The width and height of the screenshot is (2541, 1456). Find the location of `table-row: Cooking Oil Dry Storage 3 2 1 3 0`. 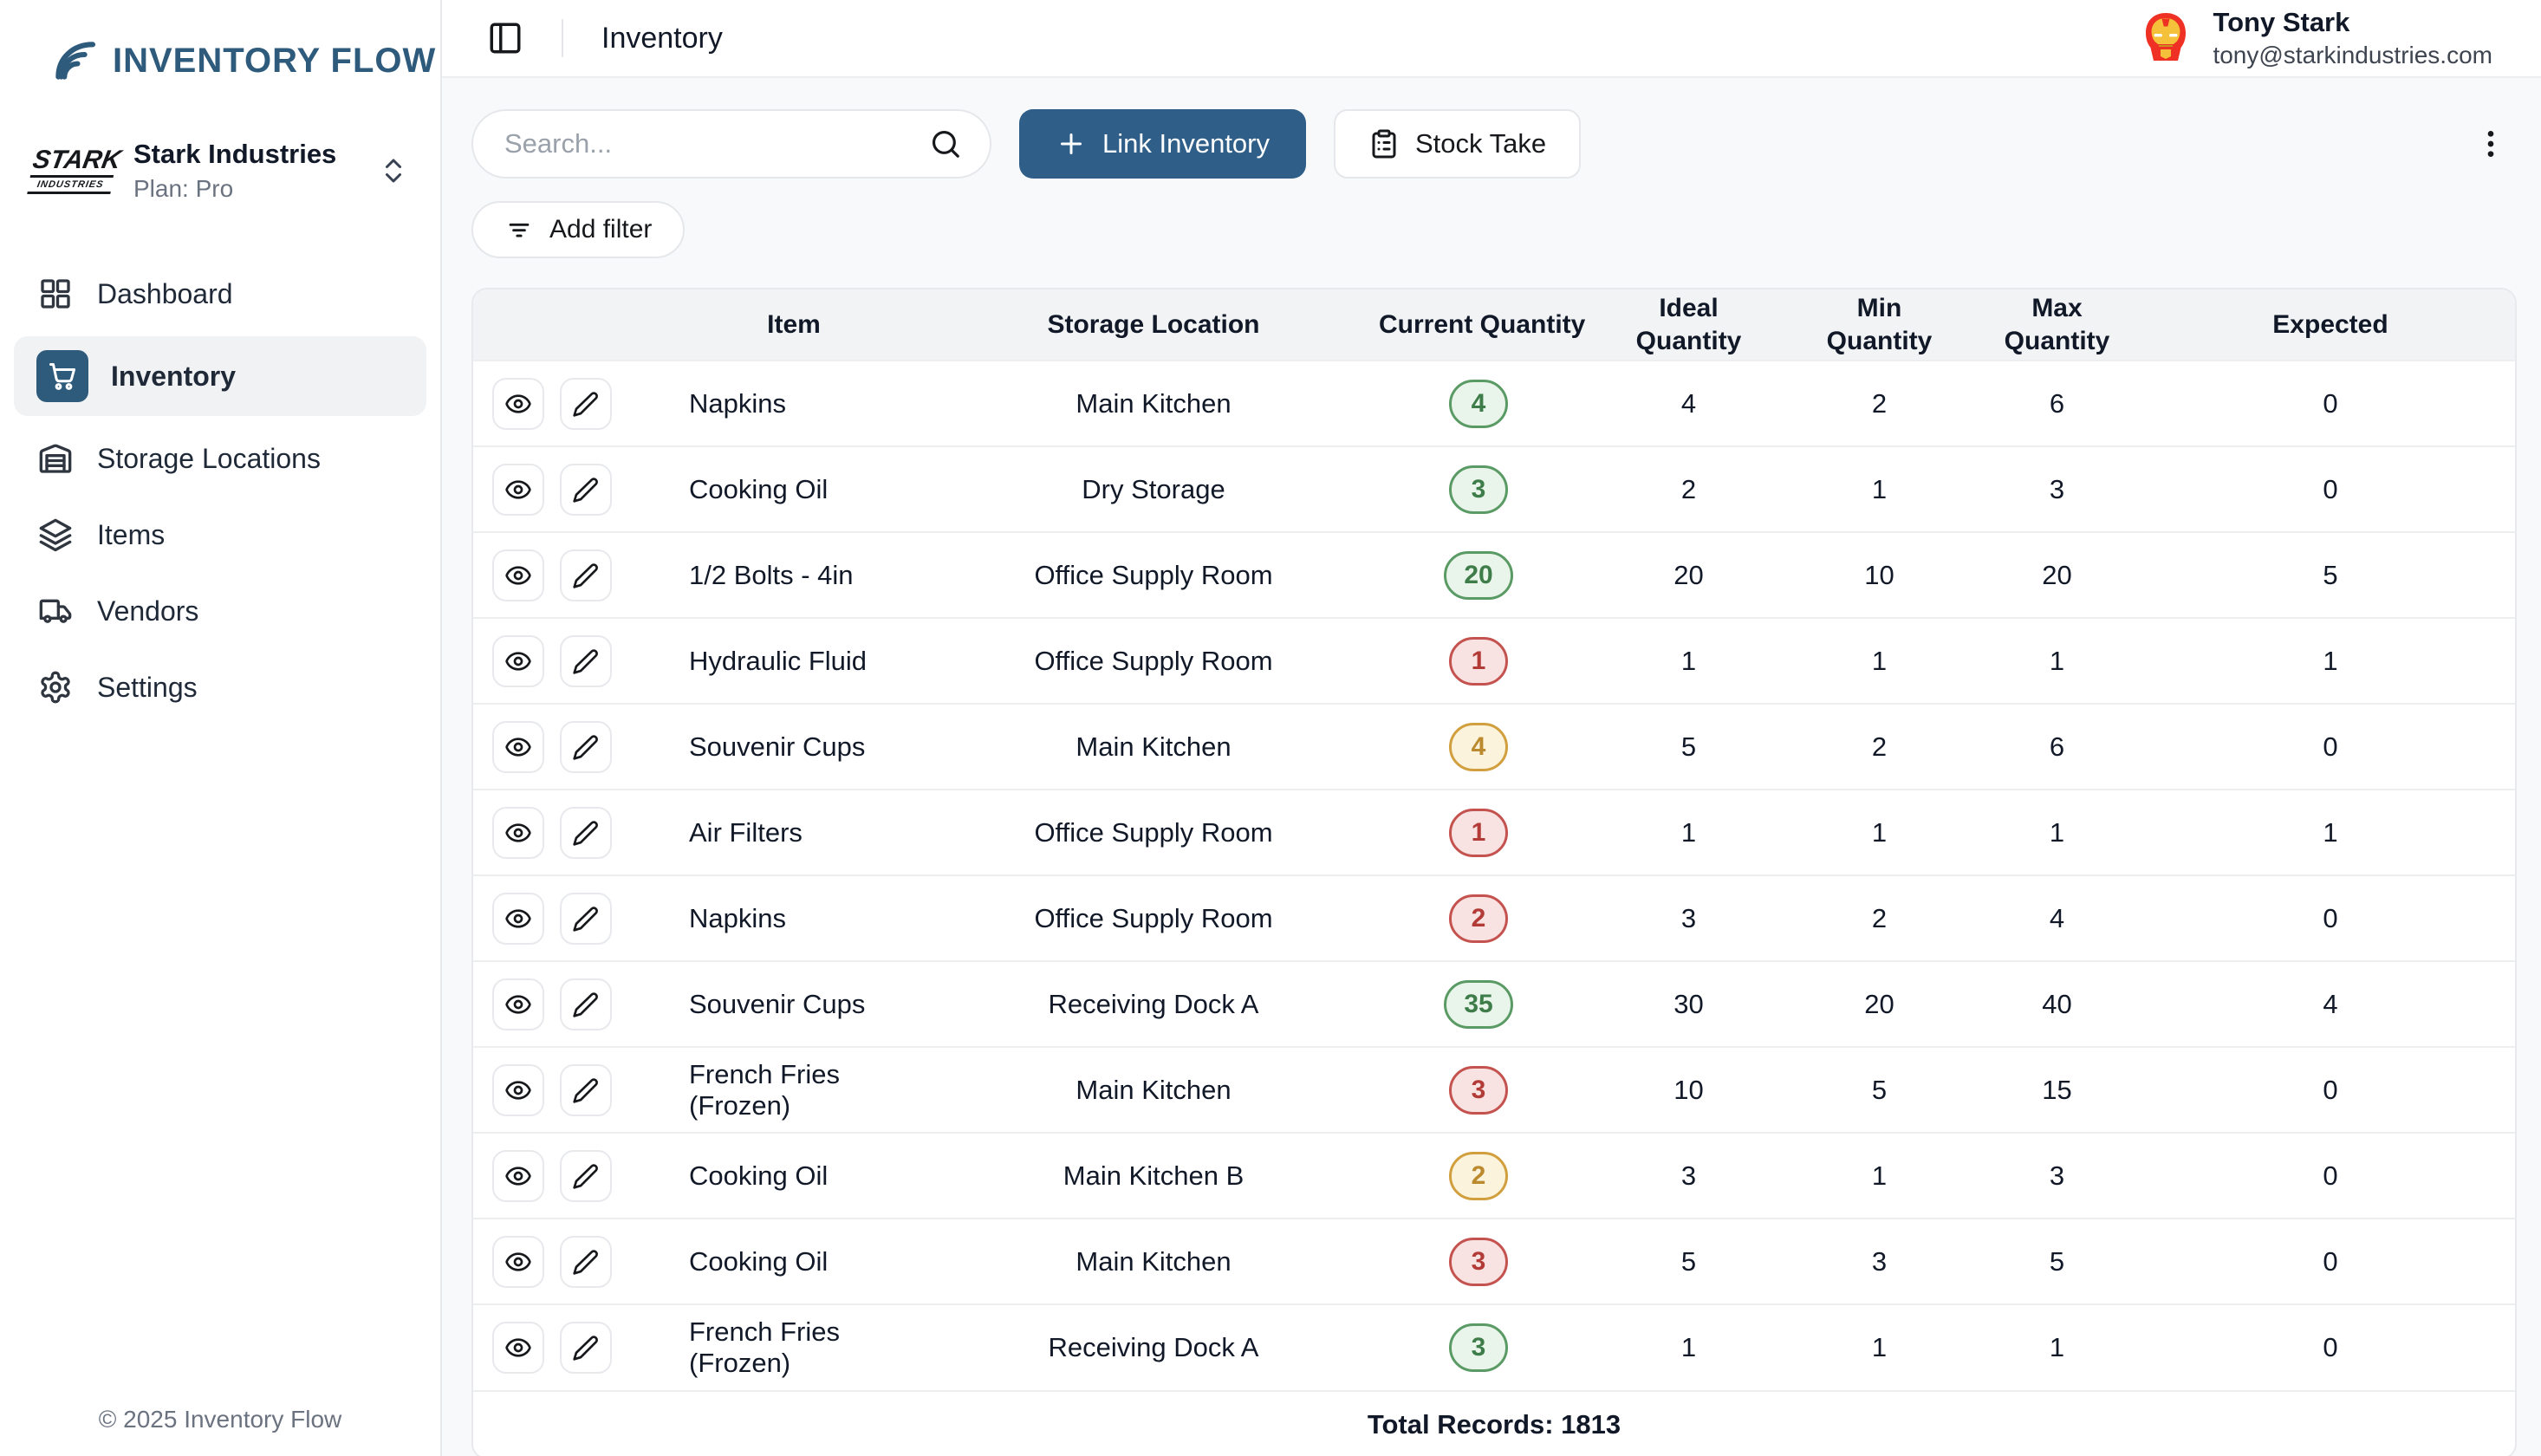

table-row: Cooking Oil Dry Storage 3 2 1 3 0 is located at coordinates (1494, 488).